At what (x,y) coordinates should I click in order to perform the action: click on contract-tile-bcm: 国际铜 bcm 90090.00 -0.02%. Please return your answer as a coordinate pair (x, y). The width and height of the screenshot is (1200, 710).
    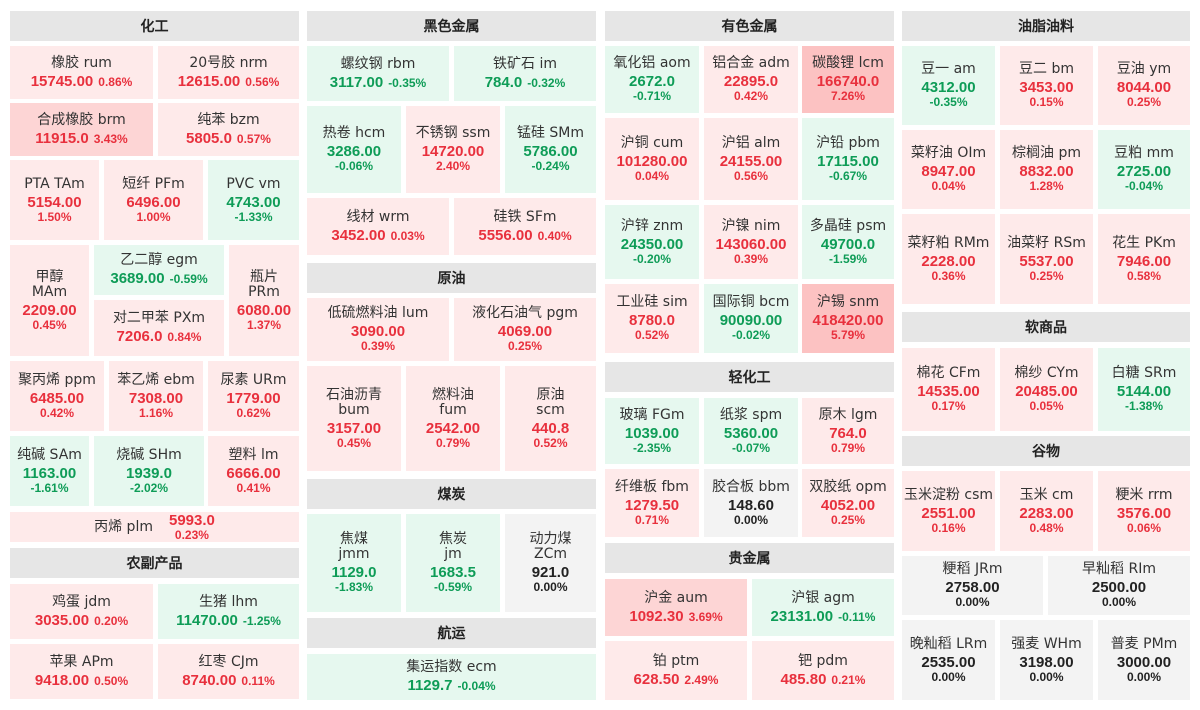
    Looking at the image, I should click on (751, 318).